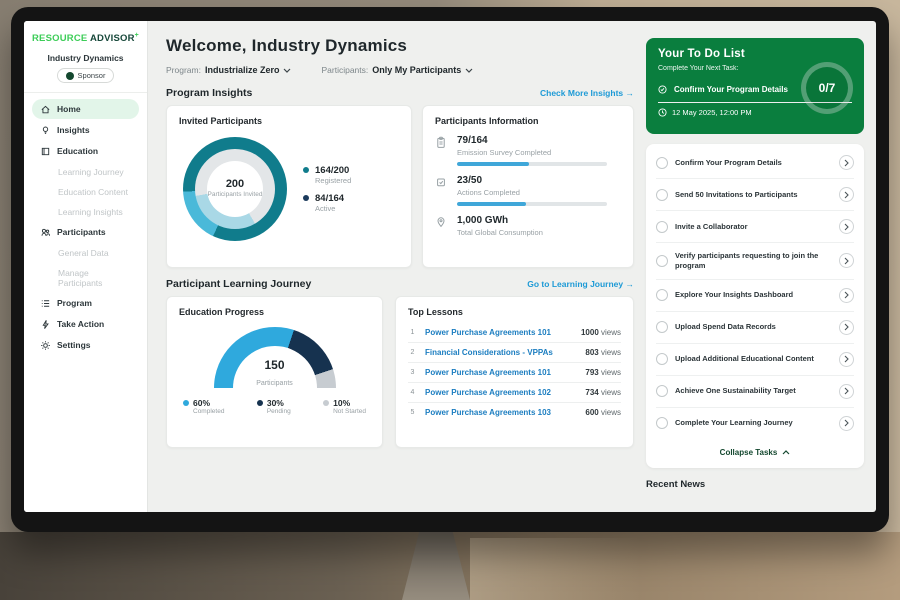  What do you see at coordinates (592, 372) in the screenshot?
I see `lesson-views-count: 793` at bounding box center [592, 372].